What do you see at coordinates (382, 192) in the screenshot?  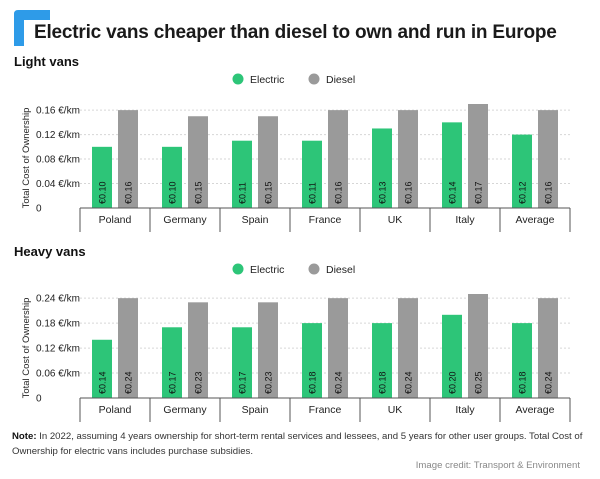 I see `data-label-electric-uk: €0.13` at bounding box center [382, 192].